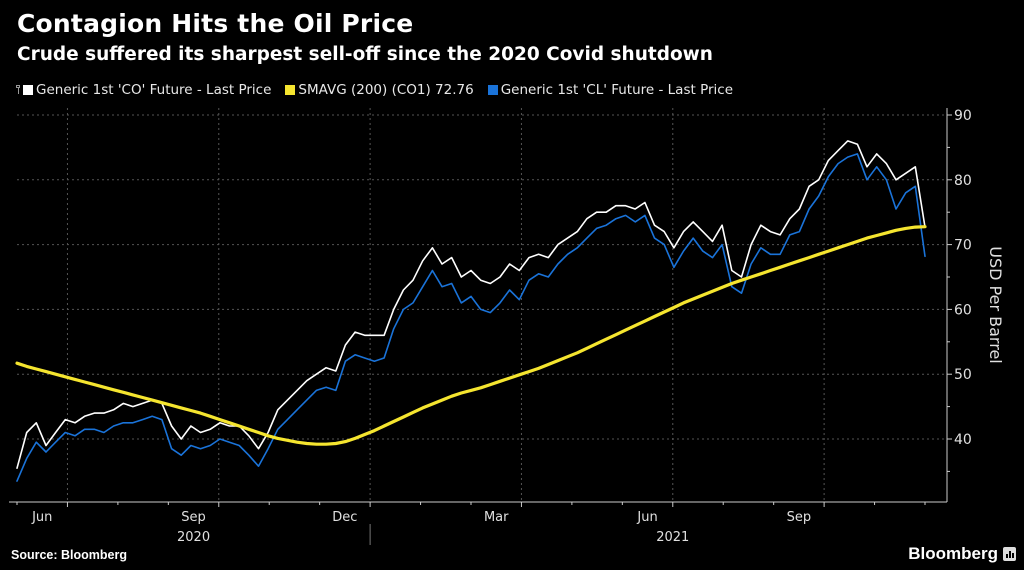 The width and height of the screenshot is (1024, 570). What do you see at coordinates (193, 537) in the screenshot?
I see `x-year-label: 2020` at bounding box center [193, 537].